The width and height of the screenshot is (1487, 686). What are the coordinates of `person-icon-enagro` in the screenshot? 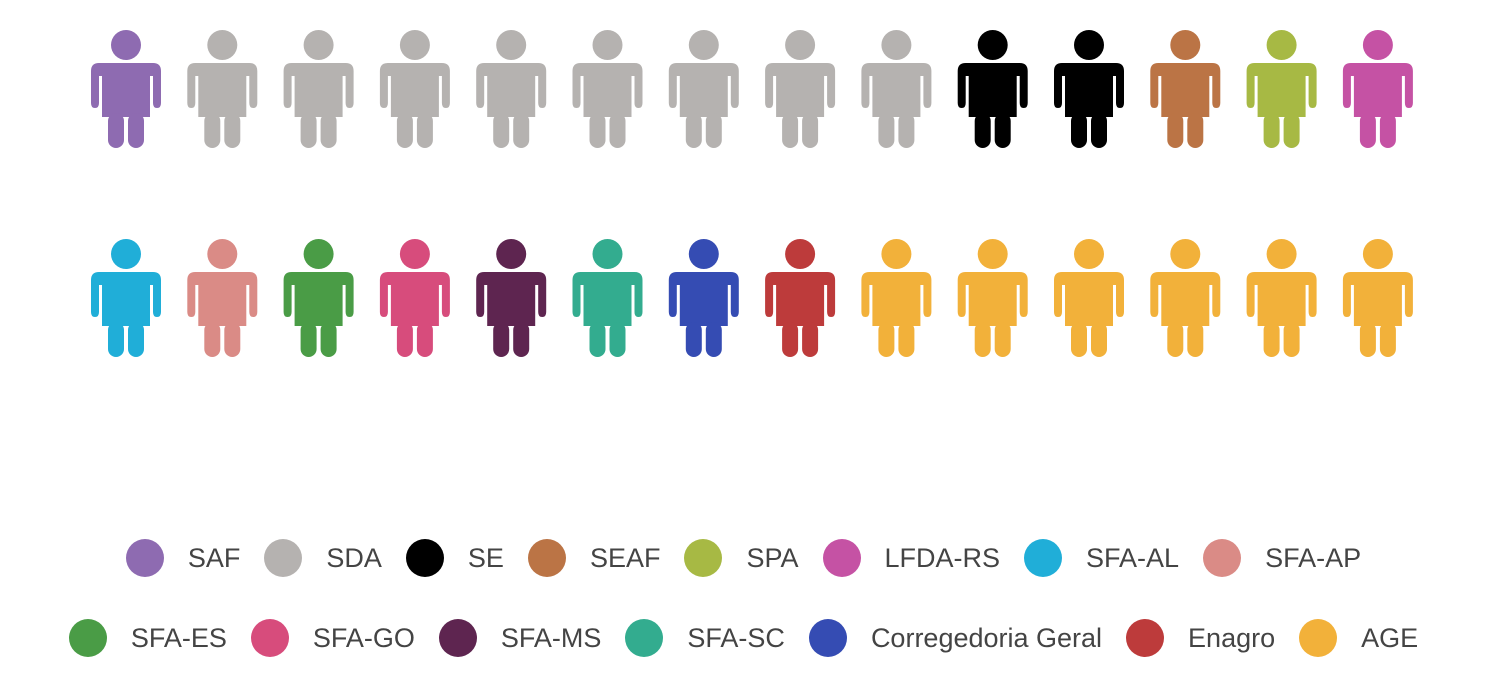 It's located at (800, 298).